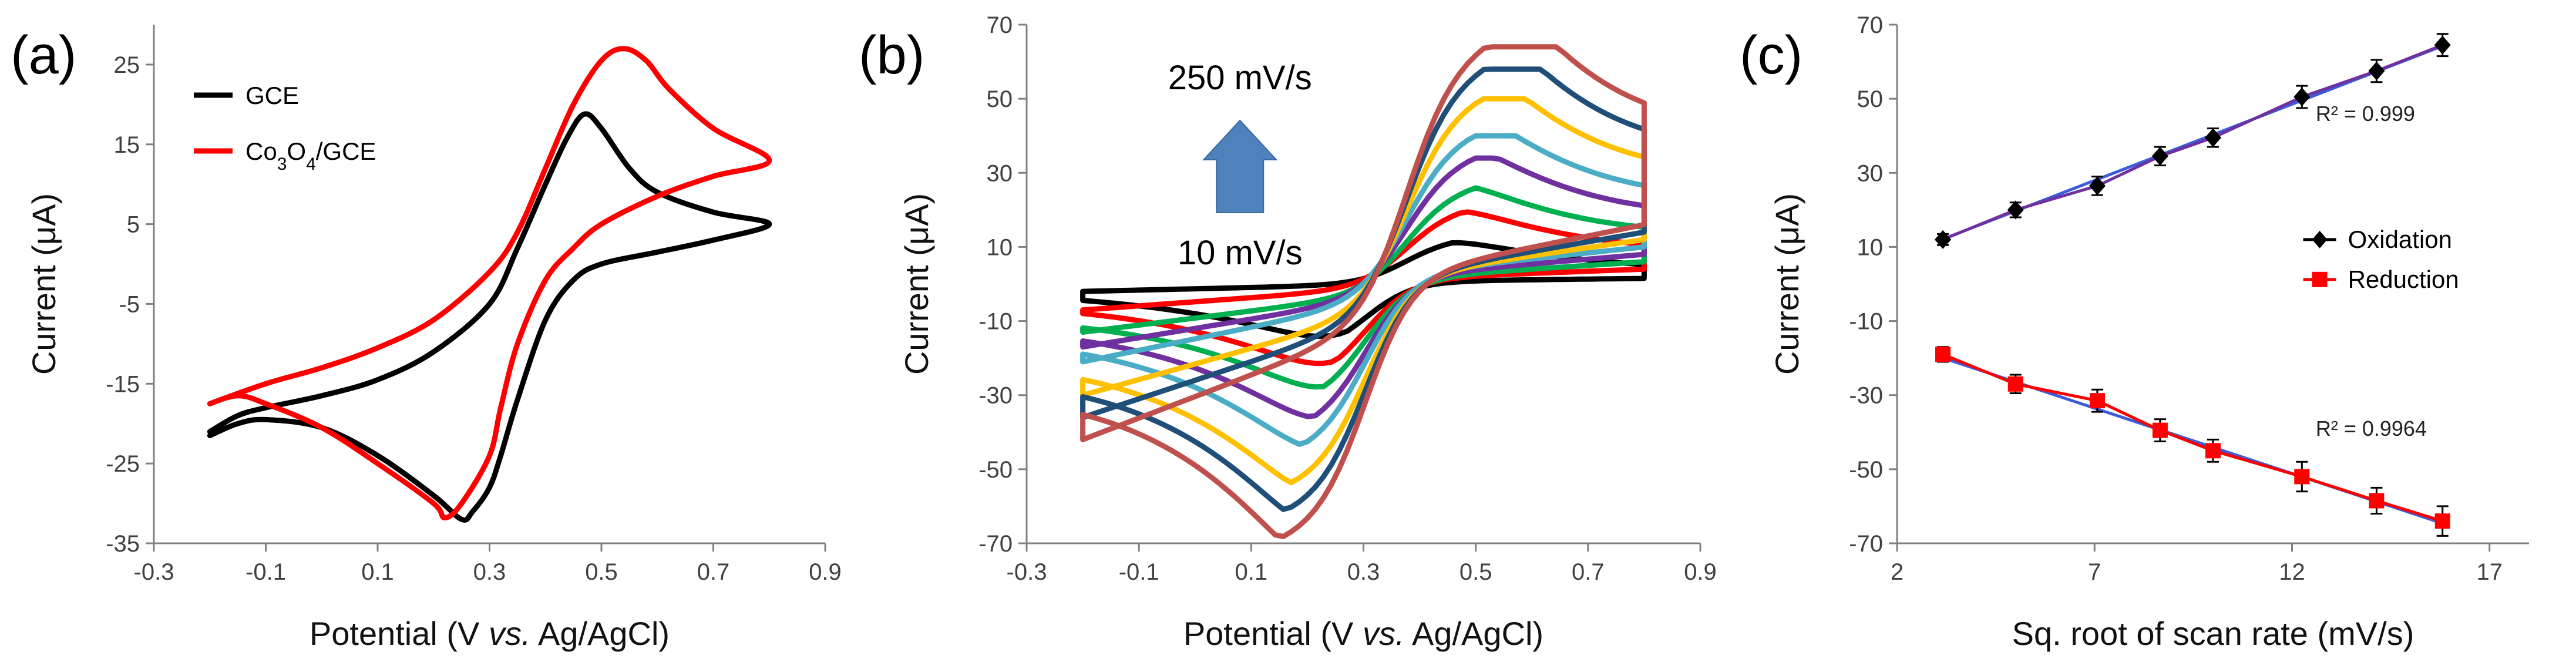  What do you see at coordinates (2094, 572) in the screenshot?
I see `x-tick-label: 7` at bounding box center [2094, 572].